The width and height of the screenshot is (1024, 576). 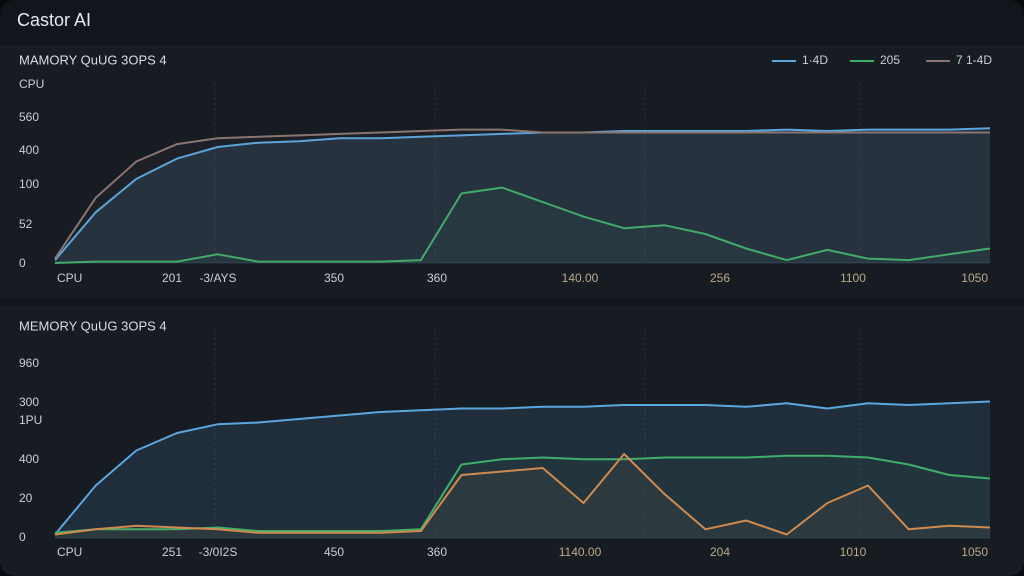 What do you see at coordinates (30, 420) in the screenshot?
I see `y-label: 1PU` at bounding box center [30, 420].